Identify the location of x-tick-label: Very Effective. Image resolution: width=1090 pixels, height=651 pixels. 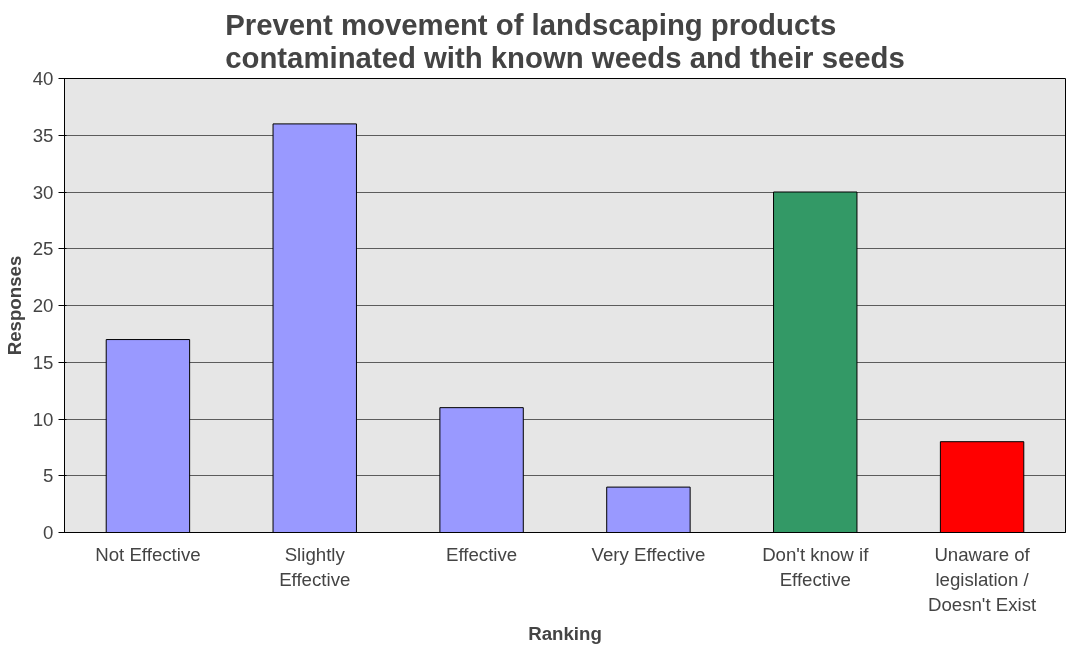
(648, 554).